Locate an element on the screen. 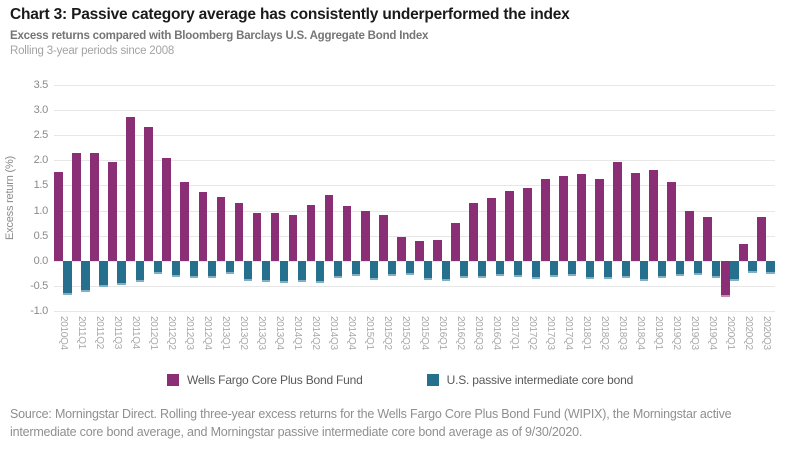  x-tick-label: 2013Q4 is located at coordinates (280, 333).